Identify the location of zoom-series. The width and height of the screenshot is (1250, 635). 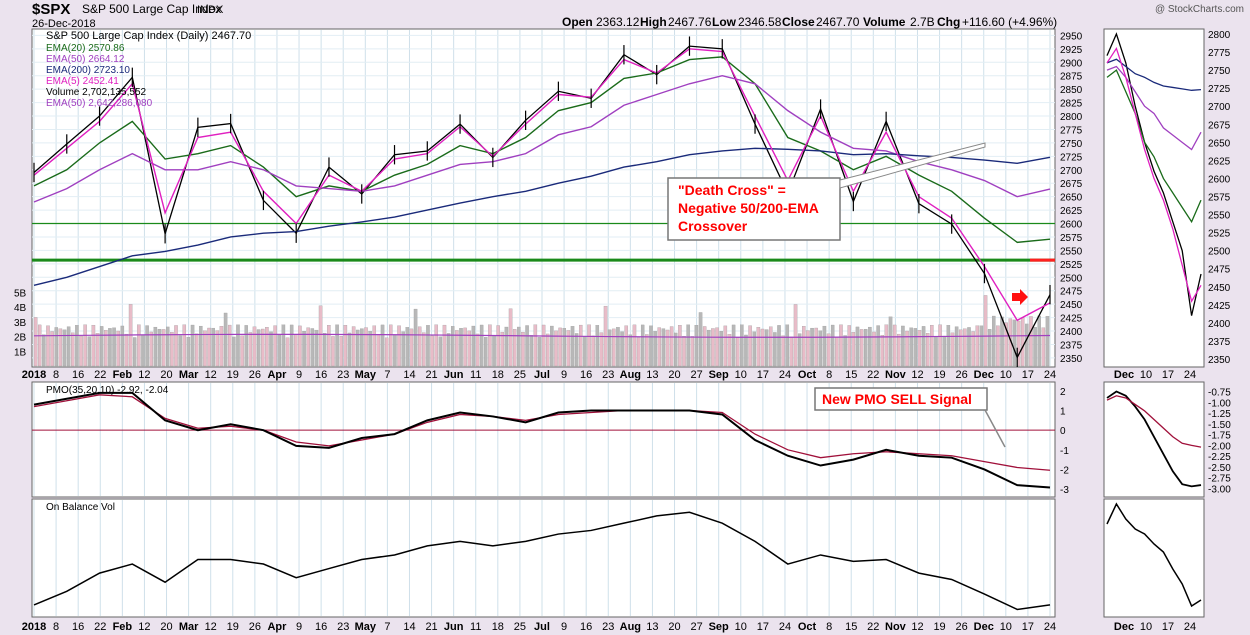
(1154, 320).